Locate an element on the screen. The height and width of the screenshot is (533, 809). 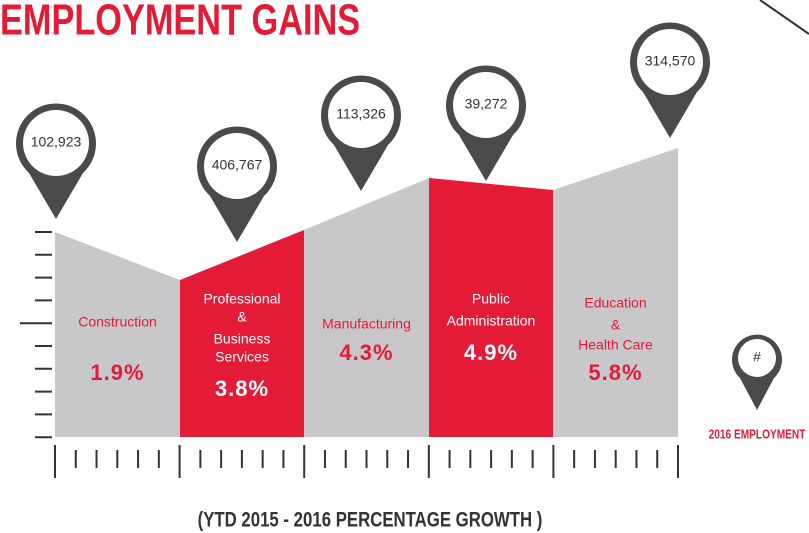
pin-value: 406,767 is located at coordinates (237, 165).